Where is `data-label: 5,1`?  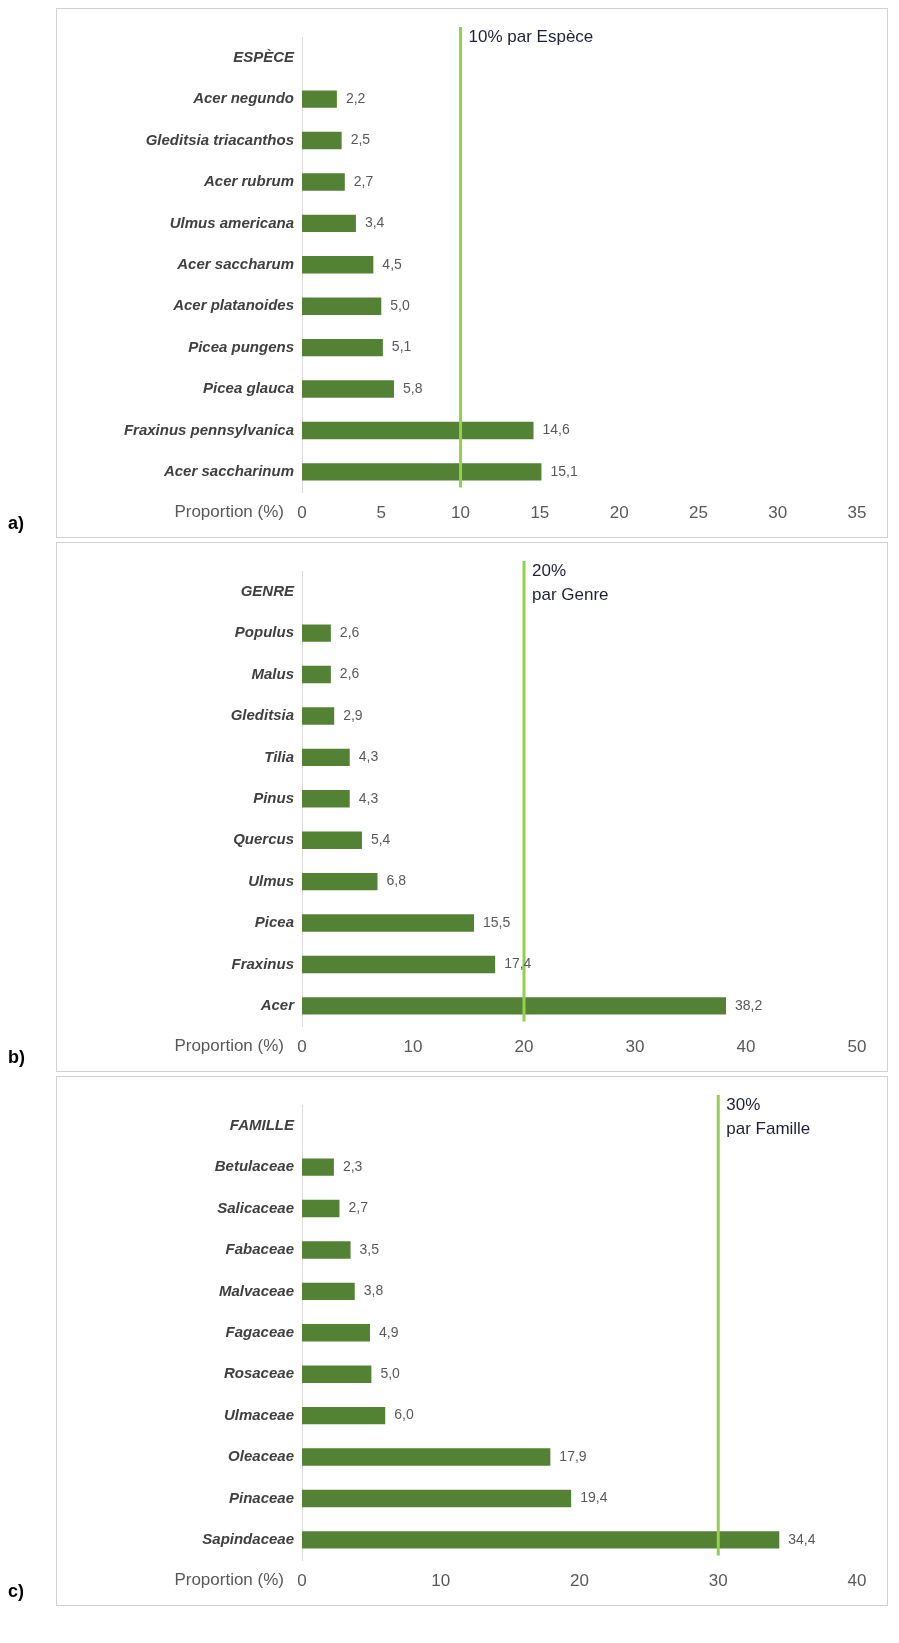 data-label: 5,1 is located at coordinates (401, 346).